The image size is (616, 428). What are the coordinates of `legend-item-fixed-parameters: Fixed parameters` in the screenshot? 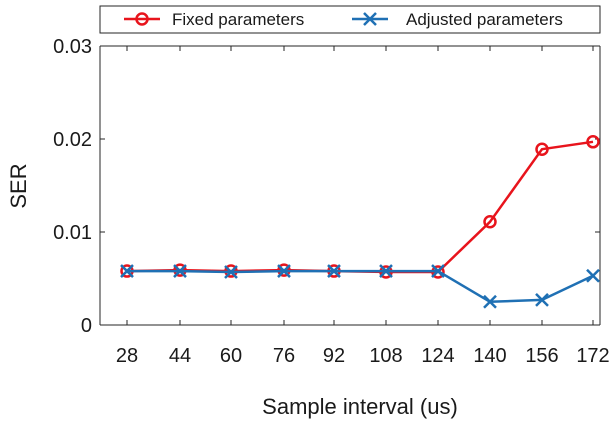 It's located at (214, 19).